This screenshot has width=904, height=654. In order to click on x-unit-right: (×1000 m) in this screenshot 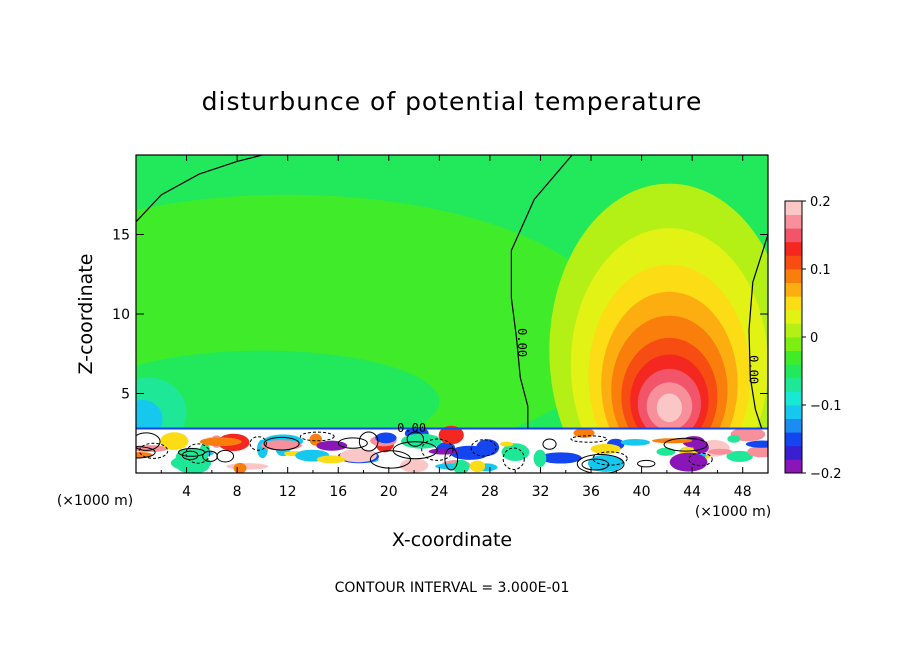, I will do `click(733, 512)`.